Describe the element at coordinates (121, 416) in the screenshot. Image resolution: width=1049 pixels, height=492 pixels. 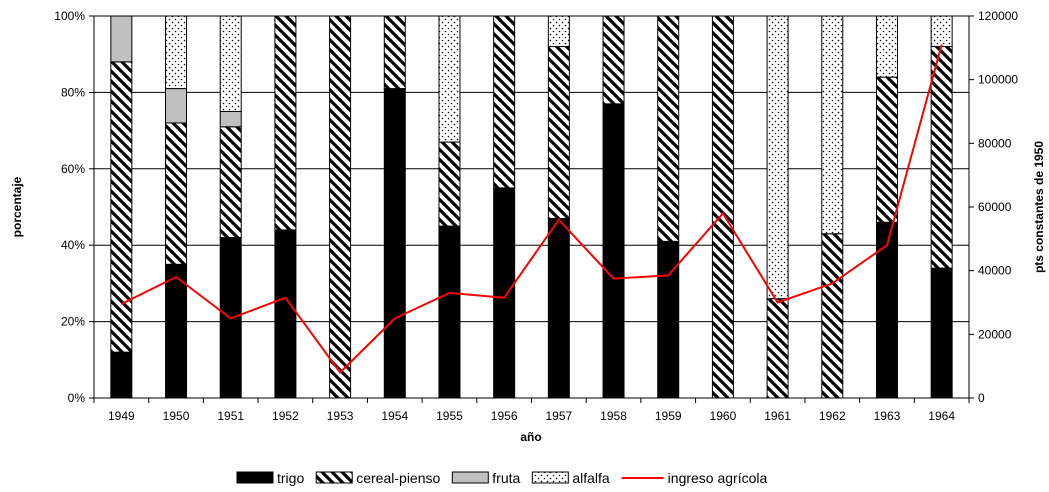
I see `x-tick-label: 1949` at that location.